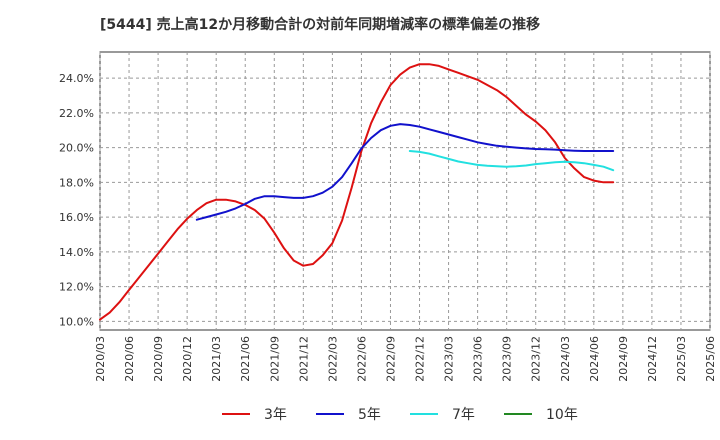  Describe the element at coordinates (76, 113) in the screenshot. I see `y-tick-label: 22.0%` at that location.